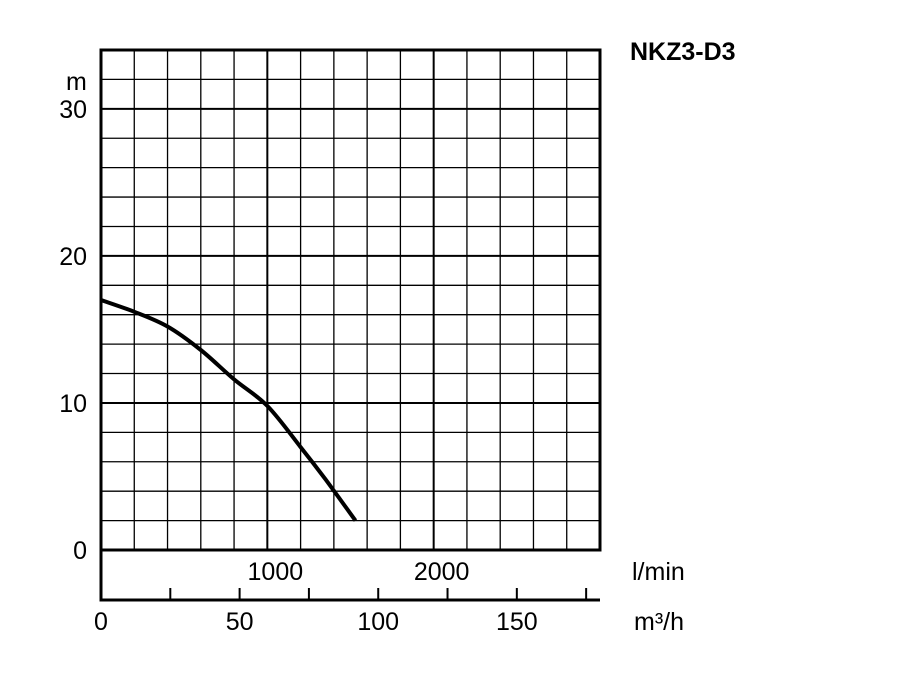 Image resolution: width=900 pixels, height=700 pixels. I want to click on y-tick-label: 0, so click(80, 551).